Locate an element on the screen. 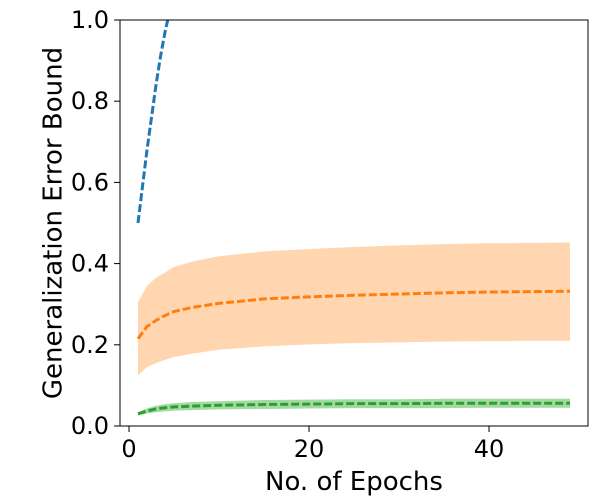 The image size is (600, 500). x-axis: 0 20 40 is located at coordinates (312, 444).